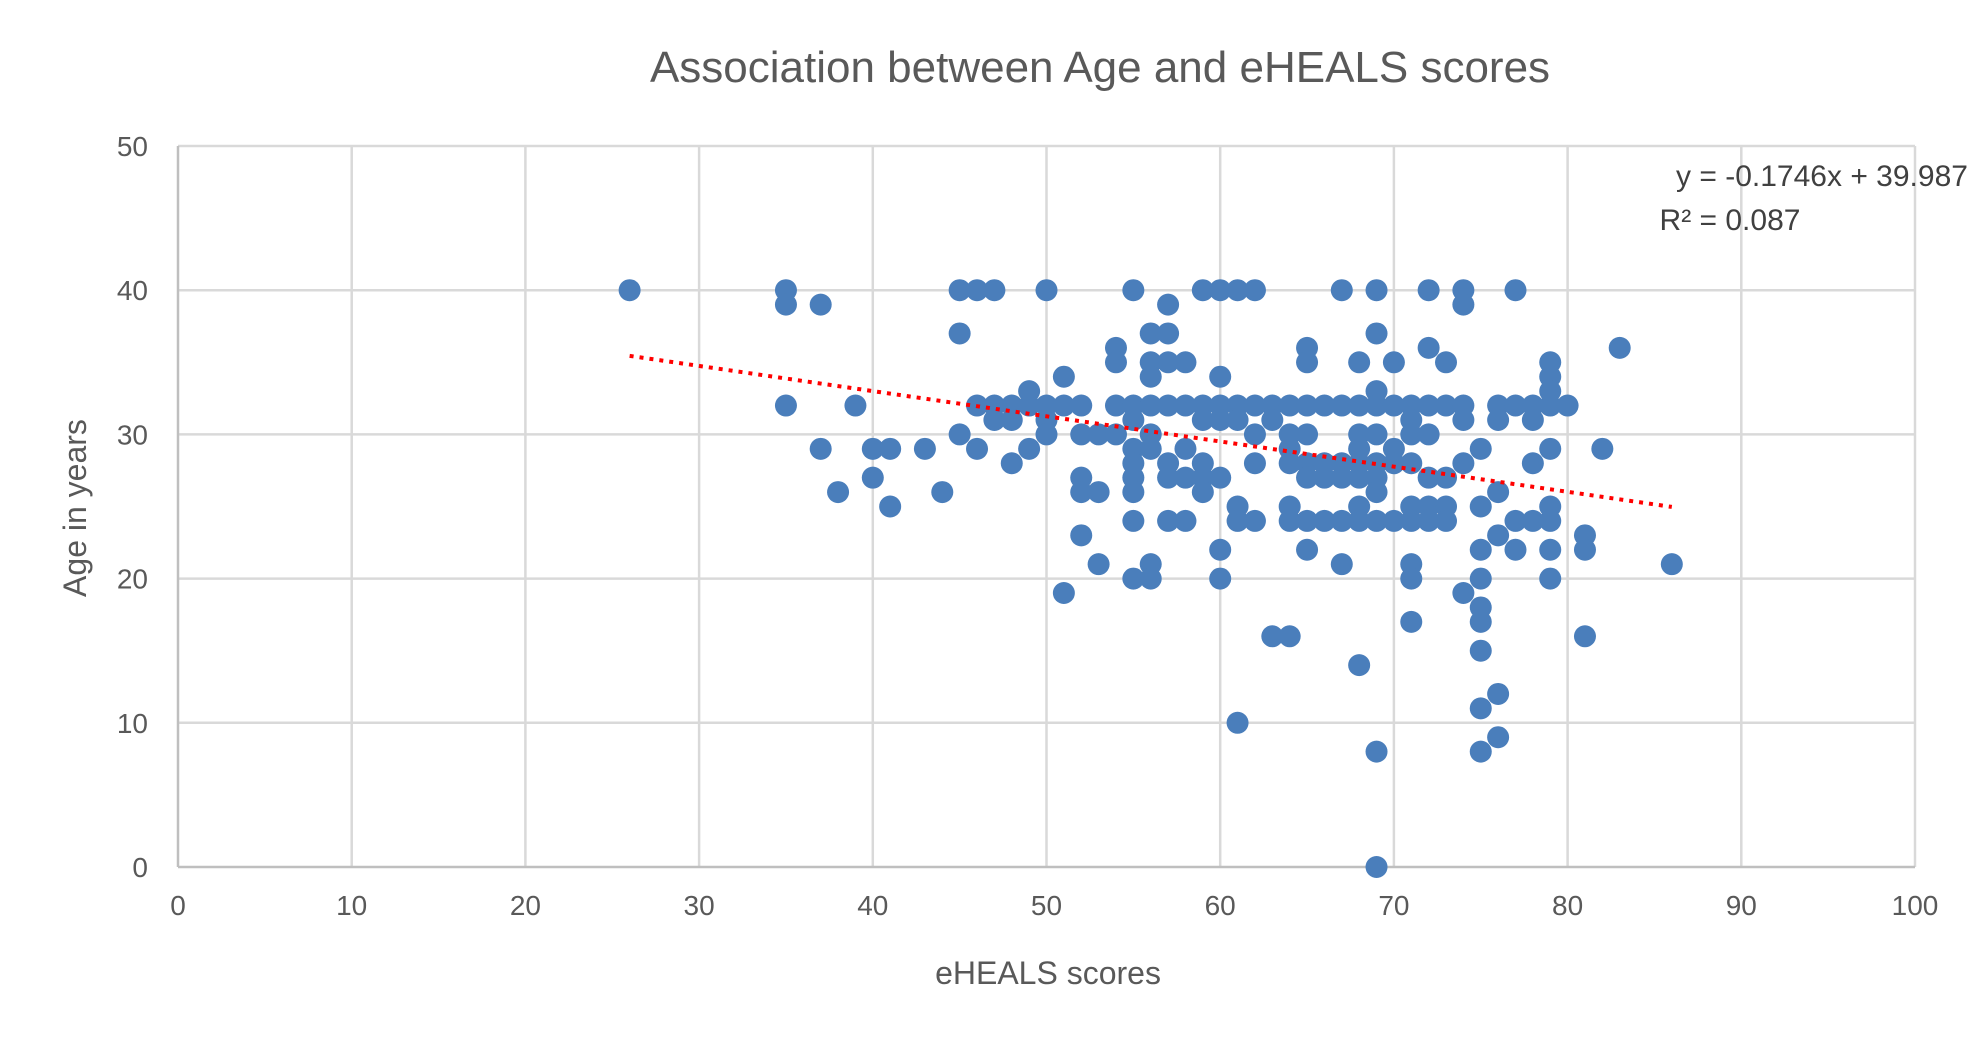 The image size is (1985, 1044). What do you see at coordinates (1741, 905) in the screenshot?
I see `x-tick-label: 90` at bounding box center [1741, 905].